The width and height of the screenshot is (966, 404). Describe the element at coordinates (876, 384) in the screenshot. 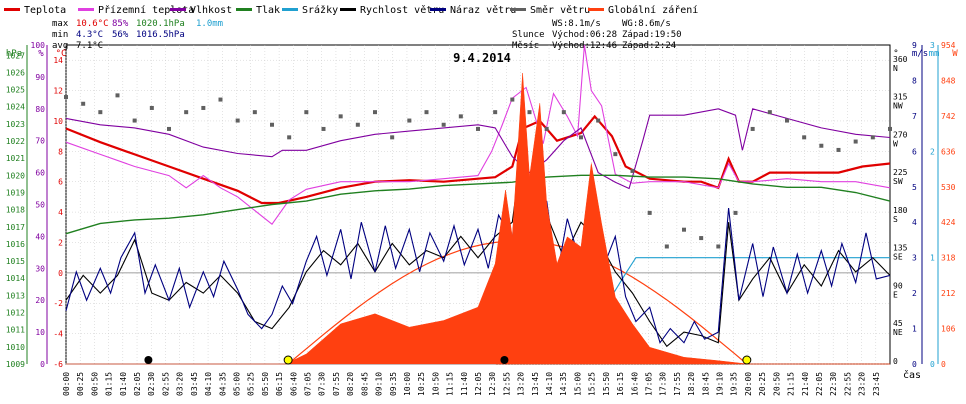

I see `x-tick-label: 23:45` at that location.